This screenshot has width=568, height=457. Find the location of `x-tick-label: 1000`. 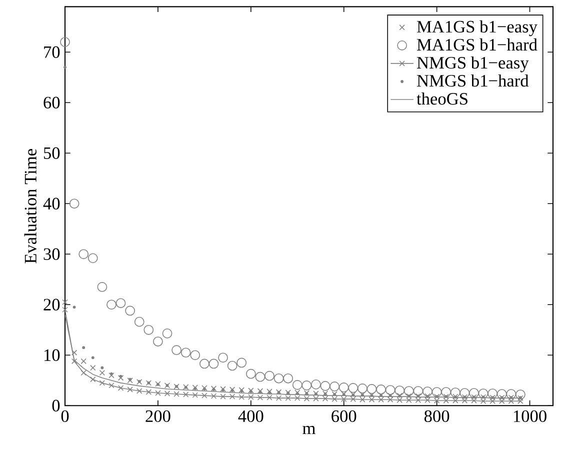

x-tick-label: 1000 is located at coordinates (530, 416).